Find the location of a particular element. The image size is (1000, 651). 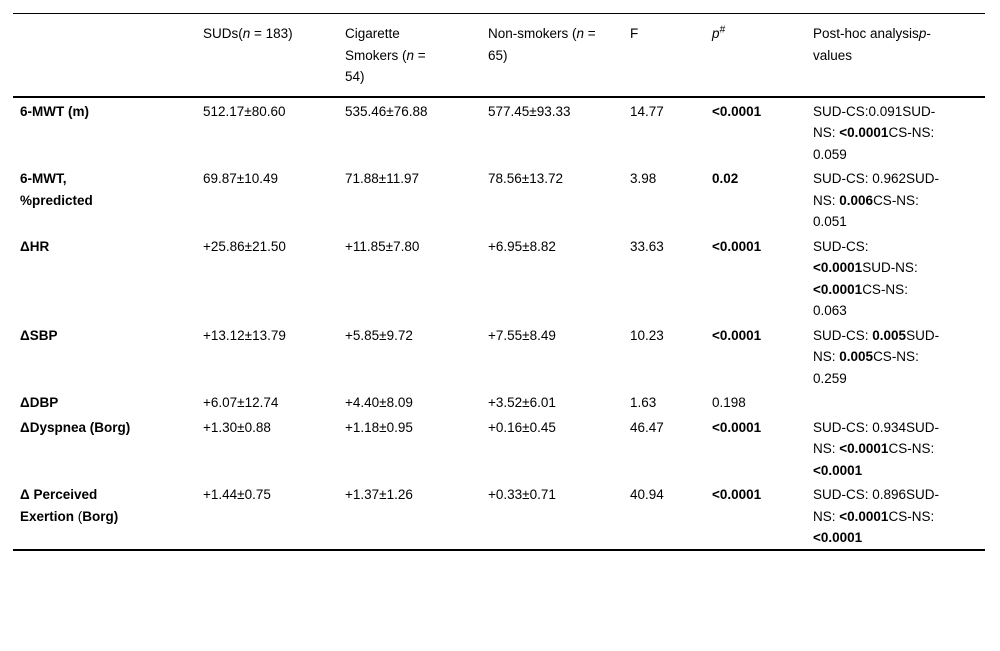

text-segment: 577.45±93.33 is located at coordinates (529, 111).